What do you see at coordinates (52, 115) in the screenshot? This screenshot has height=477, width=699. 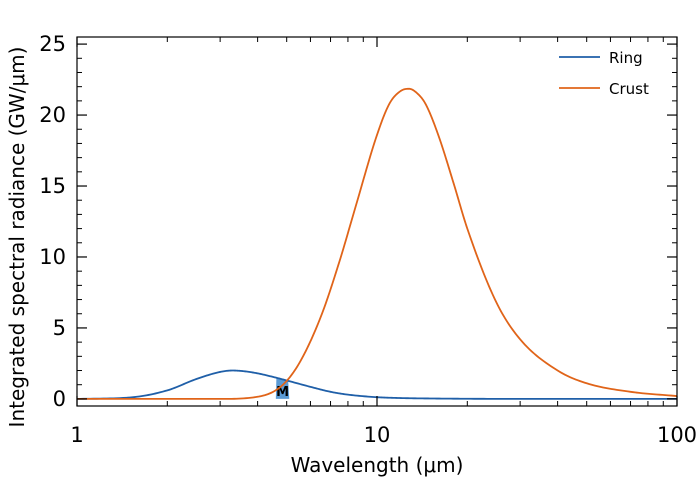 I see `y-tick-label: 20` at bounding box center [52, 115].